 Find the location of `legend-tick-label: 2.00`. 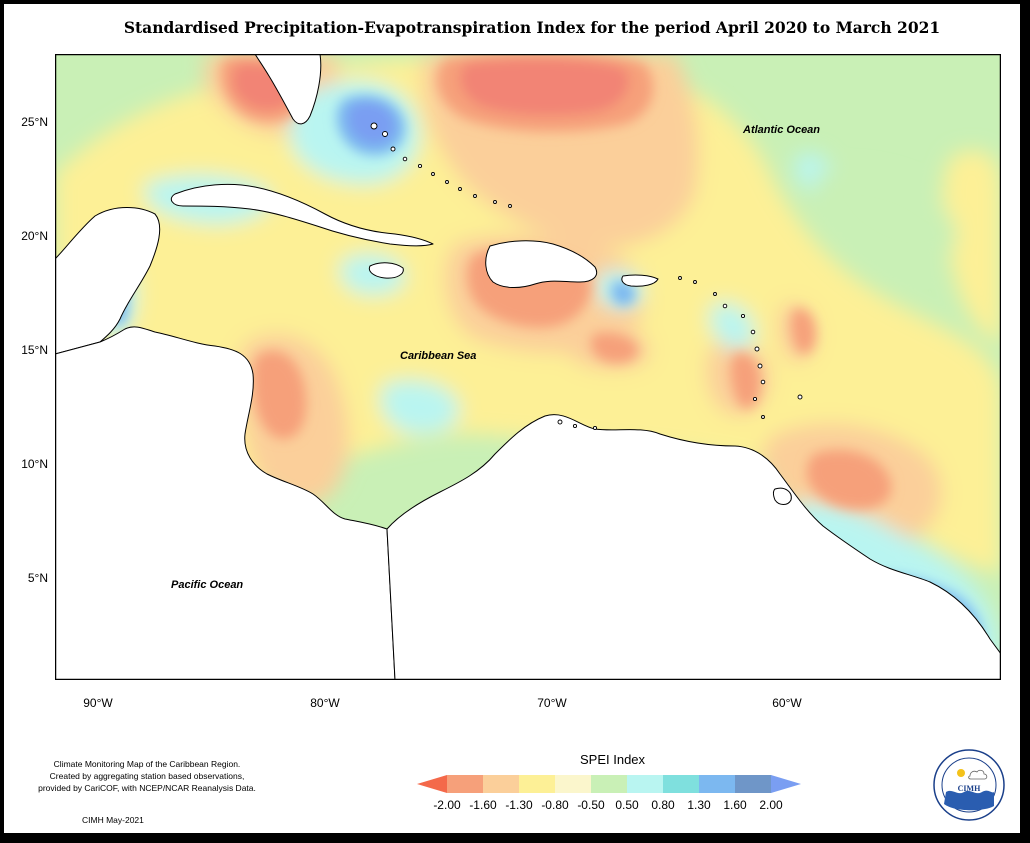

legend-tick-label: 2.00 is located at coordinates (771, 805).